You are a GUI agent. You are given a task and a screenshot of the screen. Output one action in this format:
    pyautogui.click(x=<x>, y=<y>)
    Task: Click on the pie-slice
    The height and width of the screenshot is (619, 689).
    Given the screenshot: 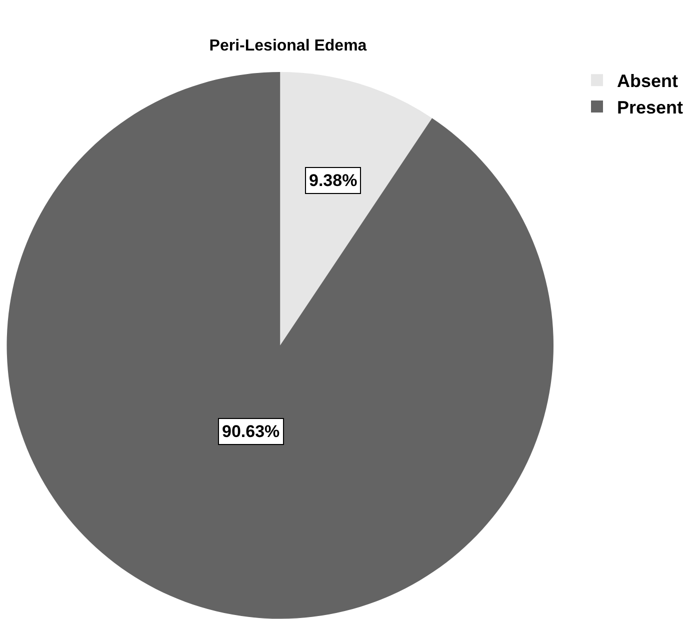 What is the action you would take?
    pyautogui.click(x=356, y=209)
    